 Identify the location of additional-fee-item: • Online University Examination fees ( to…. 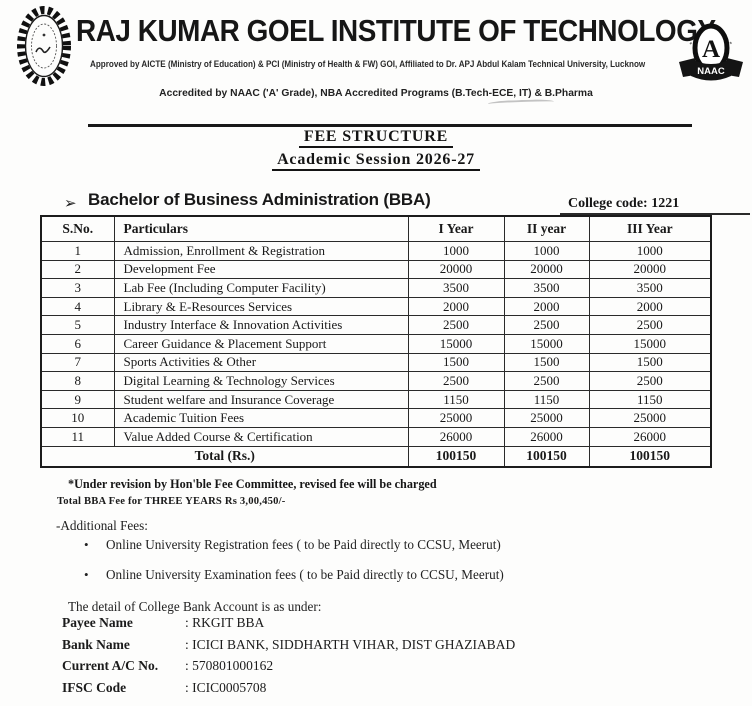
(294, 575).